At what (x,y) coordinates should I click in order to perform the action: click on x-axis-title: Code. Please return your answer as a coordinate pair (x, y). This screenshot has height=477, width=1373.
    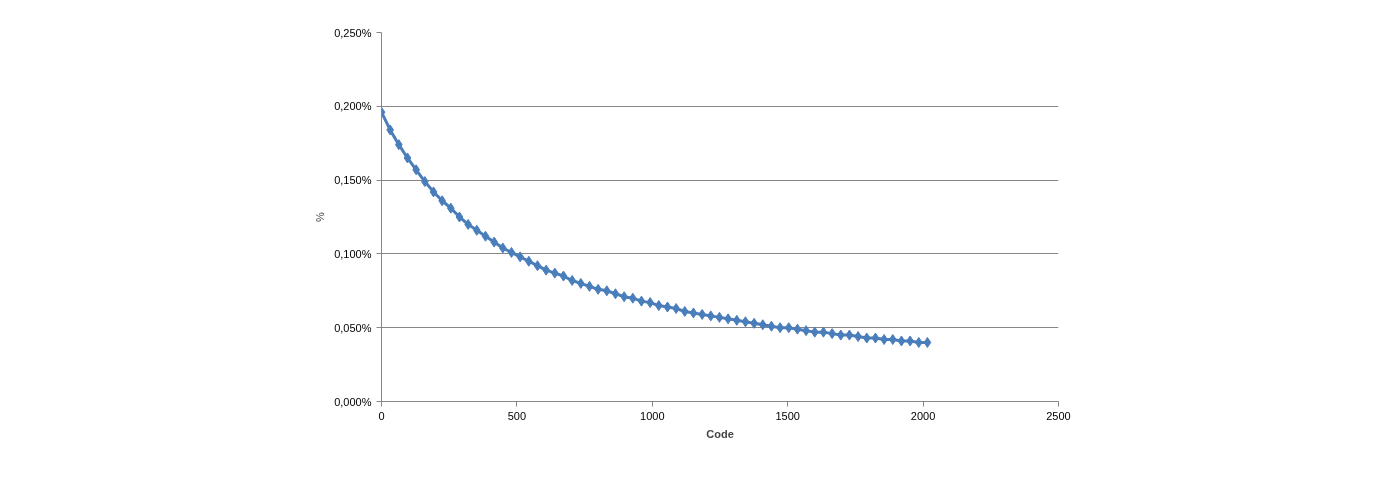
    Looking at the image, I should click on (720, 433).